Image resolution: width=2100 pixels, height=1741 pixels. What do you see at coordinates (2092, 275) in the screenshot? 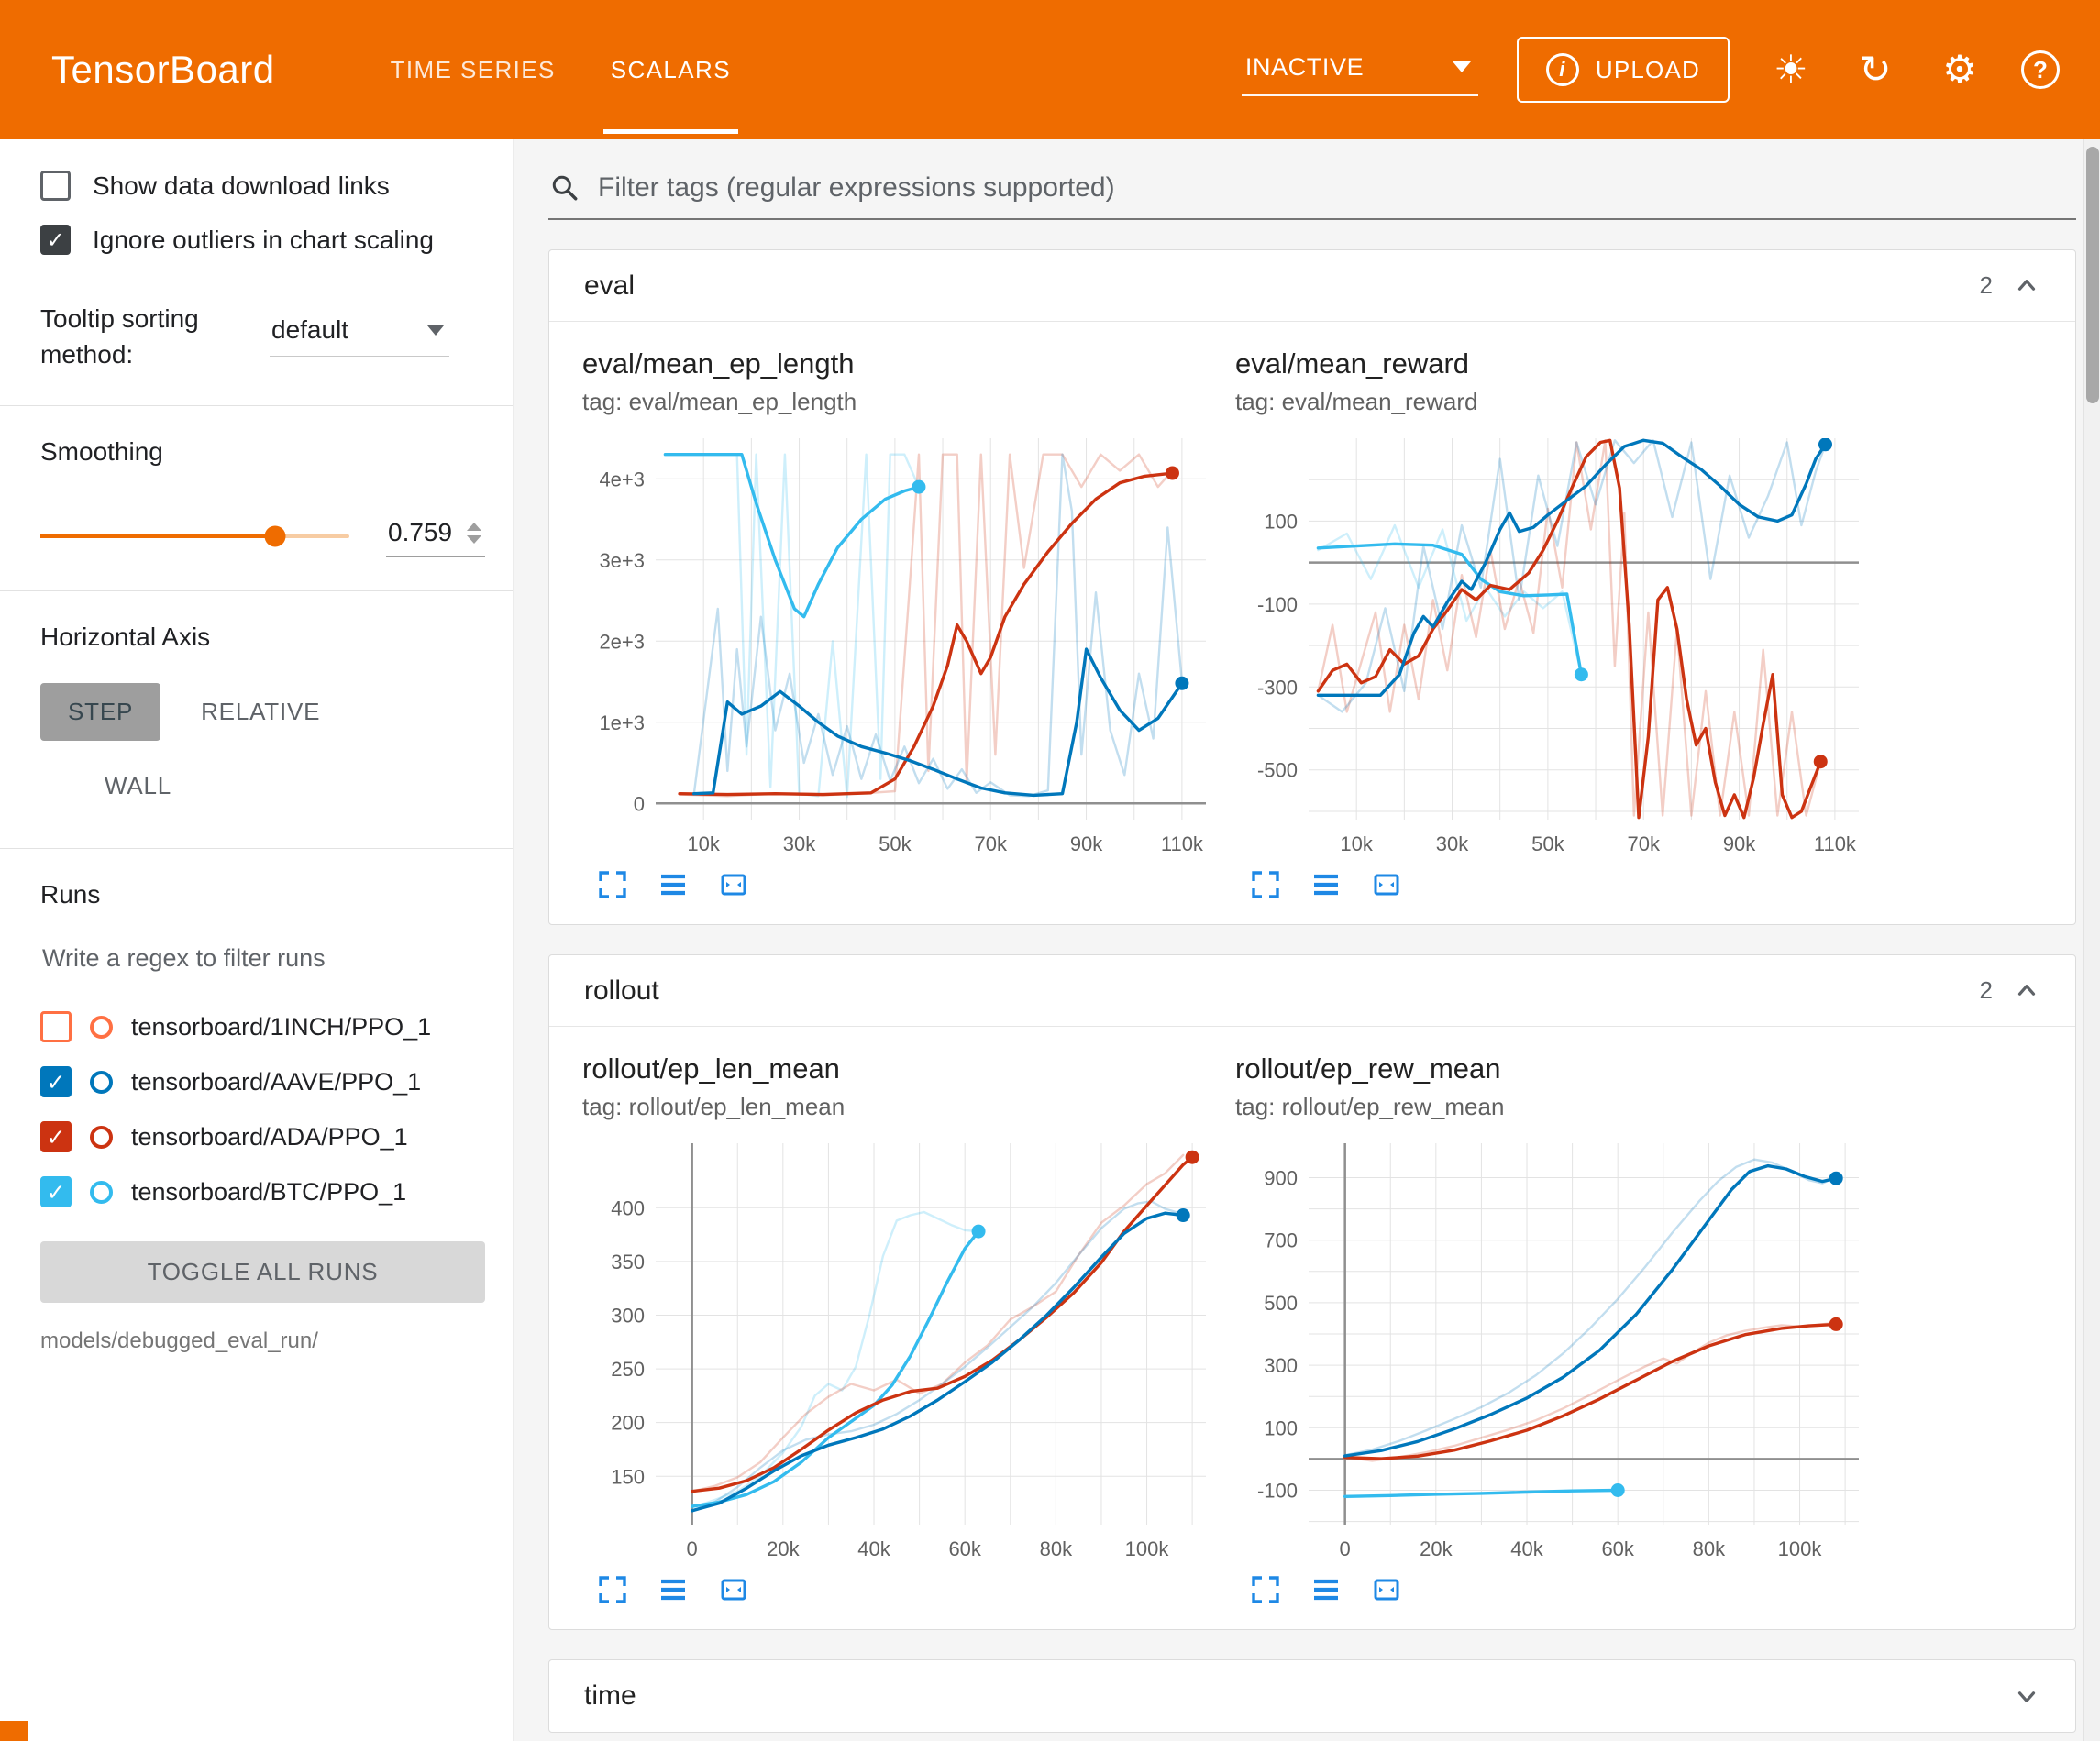
I see `scrollbar-thumb` at bounding box center [2092, 275].